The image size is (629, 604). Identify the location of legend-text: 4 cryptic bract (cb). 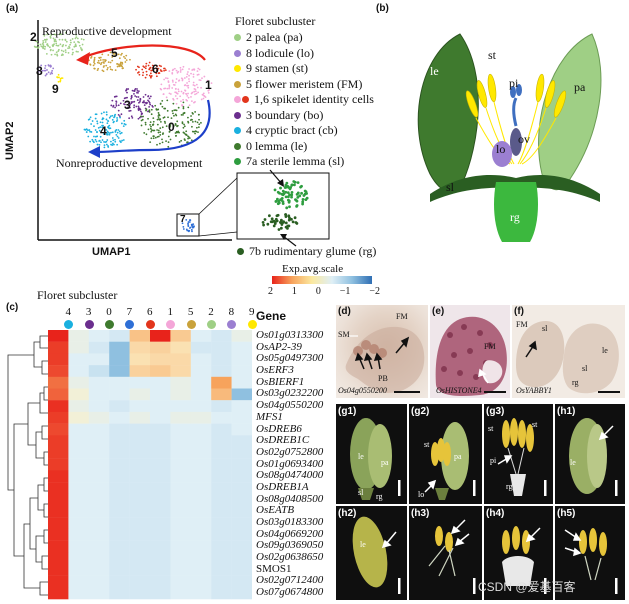
(292, 130).